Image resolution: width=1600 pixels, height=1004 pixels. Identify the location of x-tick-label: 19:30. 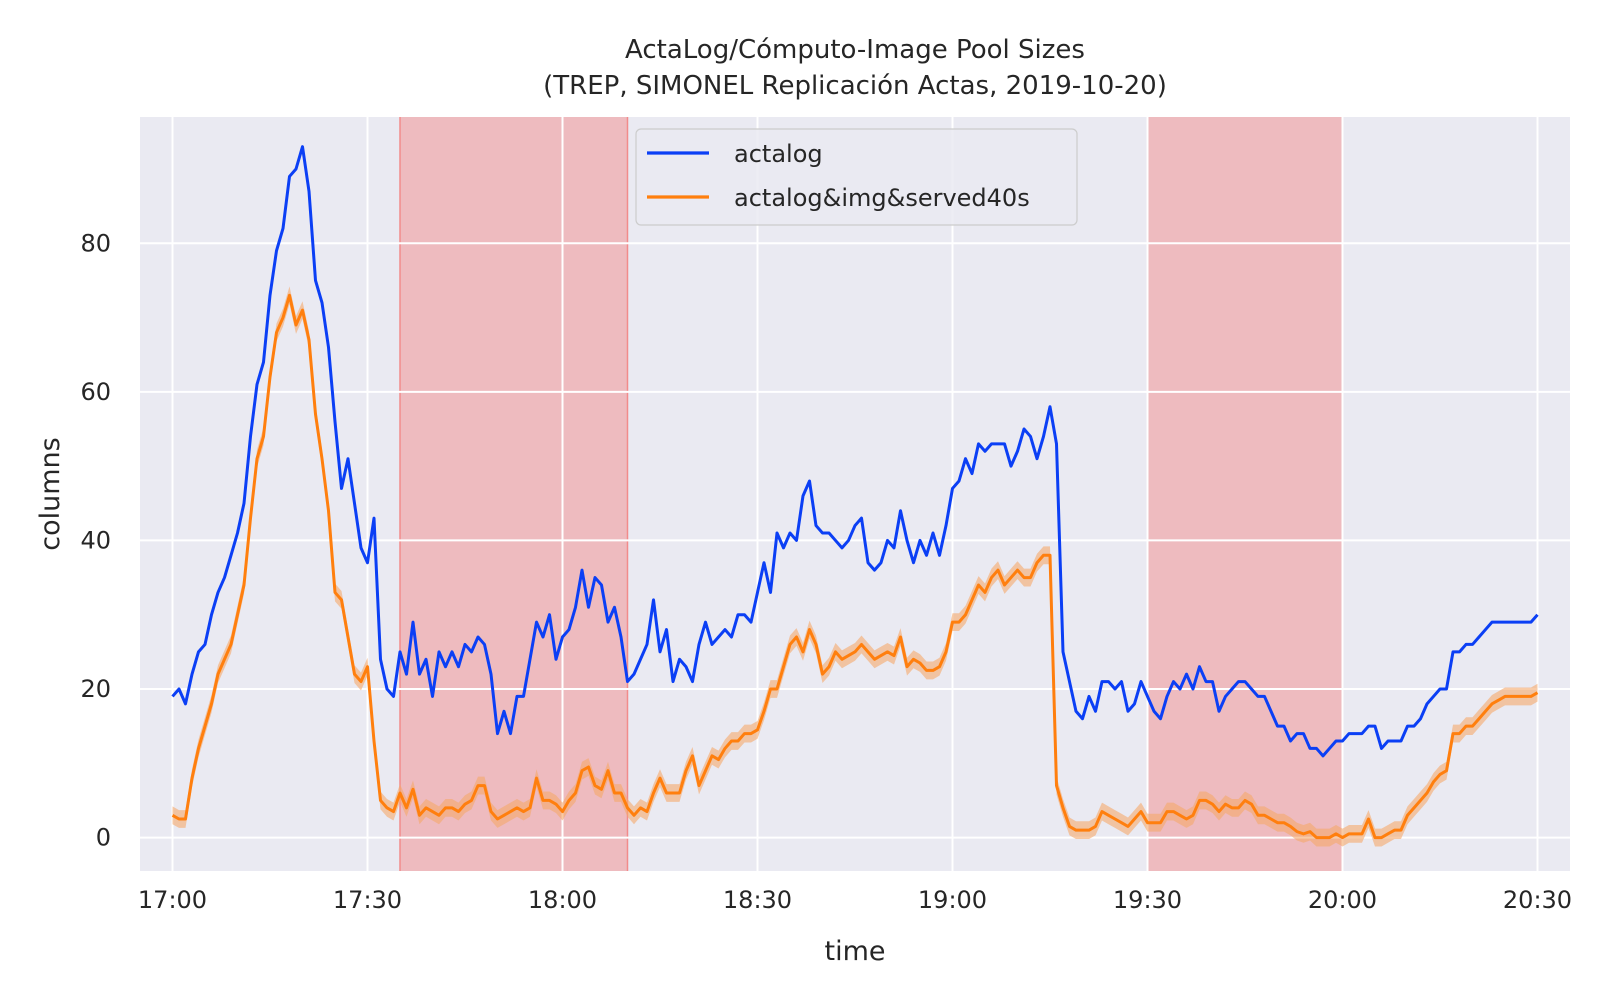
(1147, 900).